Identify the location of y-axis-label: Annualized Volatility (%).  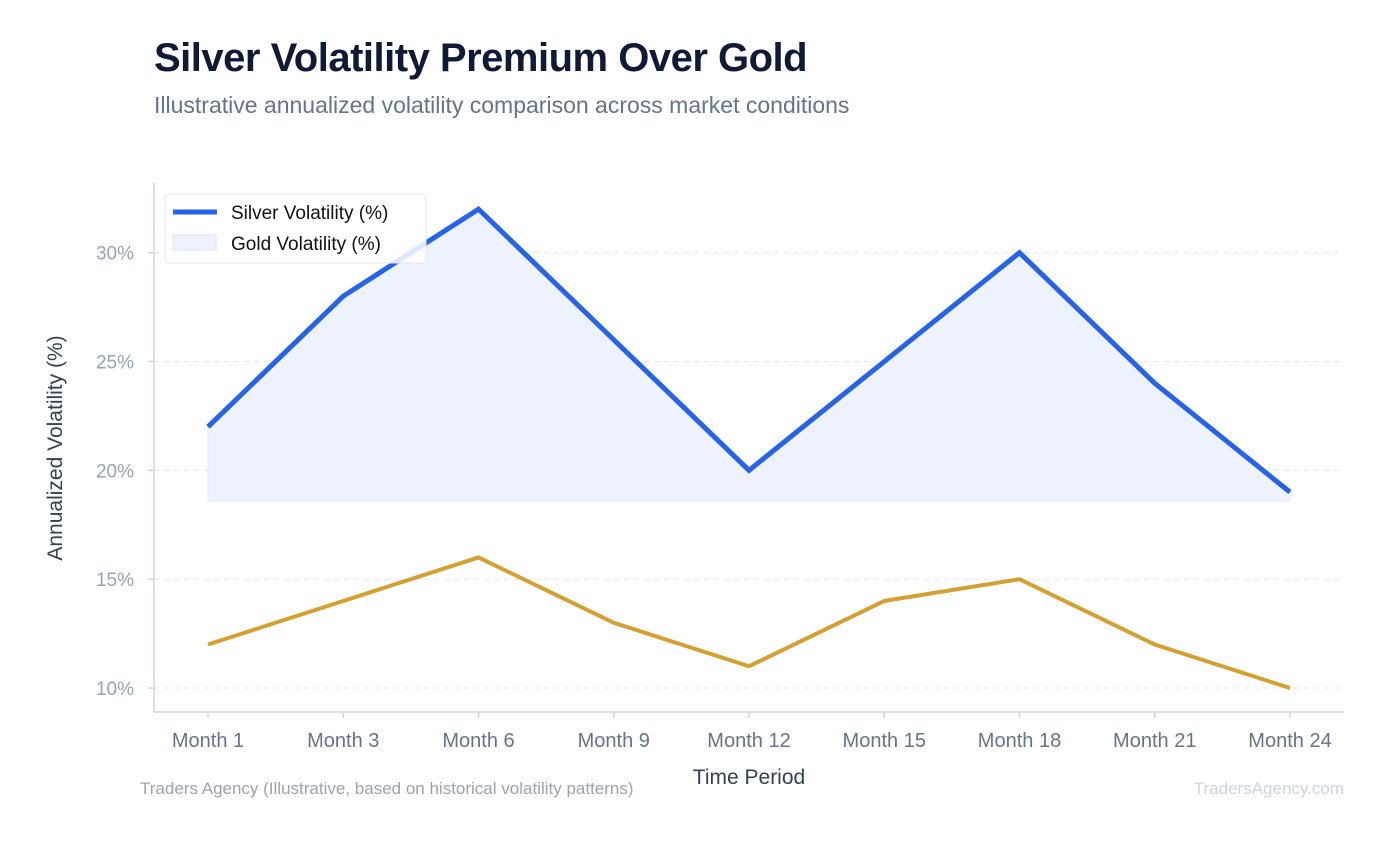
(55, 447).